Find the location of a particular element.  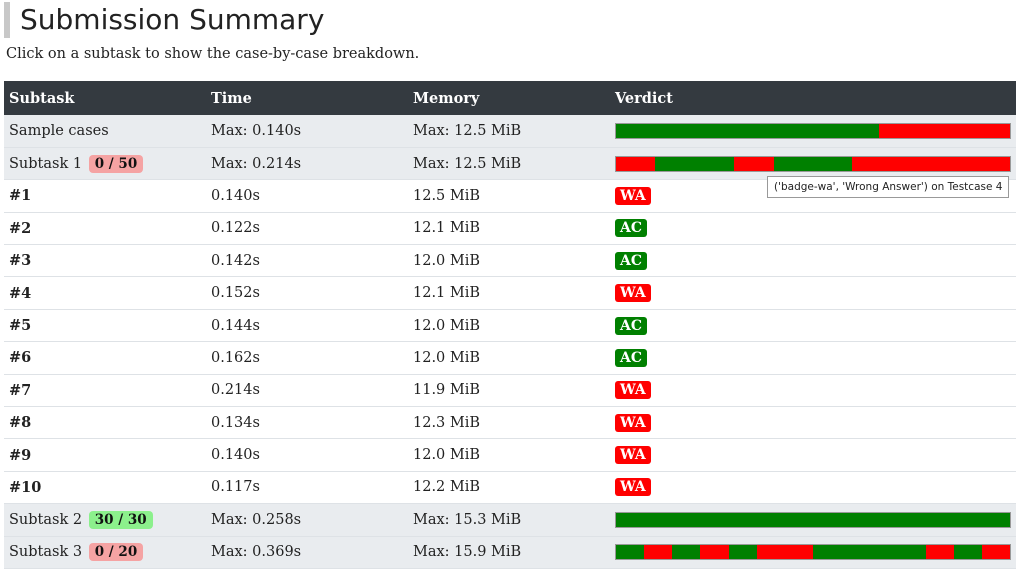

case-name: #2 is located at coordinates (105, 229).